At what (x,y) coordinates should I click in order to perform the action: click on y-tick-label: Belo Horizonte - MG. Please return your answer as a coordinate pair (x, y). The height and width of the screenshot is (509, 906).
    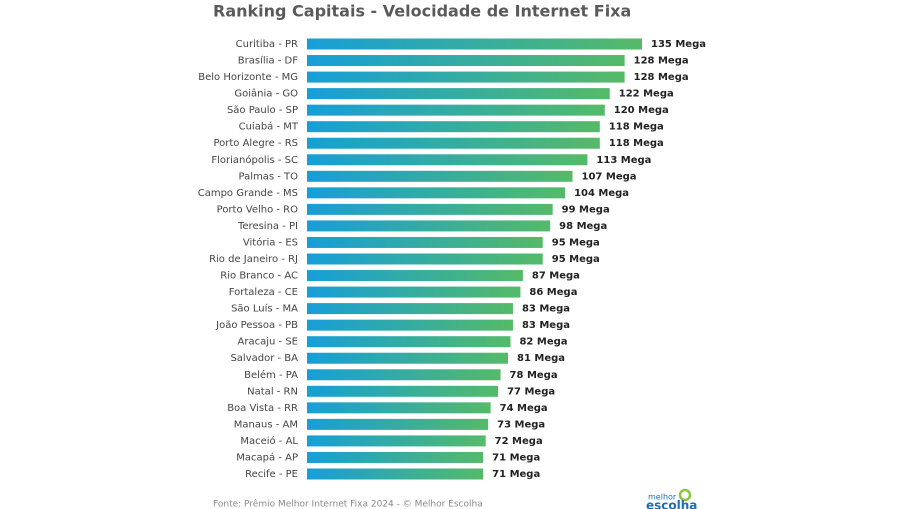
    Looking at the image, I should click on (248, 77).